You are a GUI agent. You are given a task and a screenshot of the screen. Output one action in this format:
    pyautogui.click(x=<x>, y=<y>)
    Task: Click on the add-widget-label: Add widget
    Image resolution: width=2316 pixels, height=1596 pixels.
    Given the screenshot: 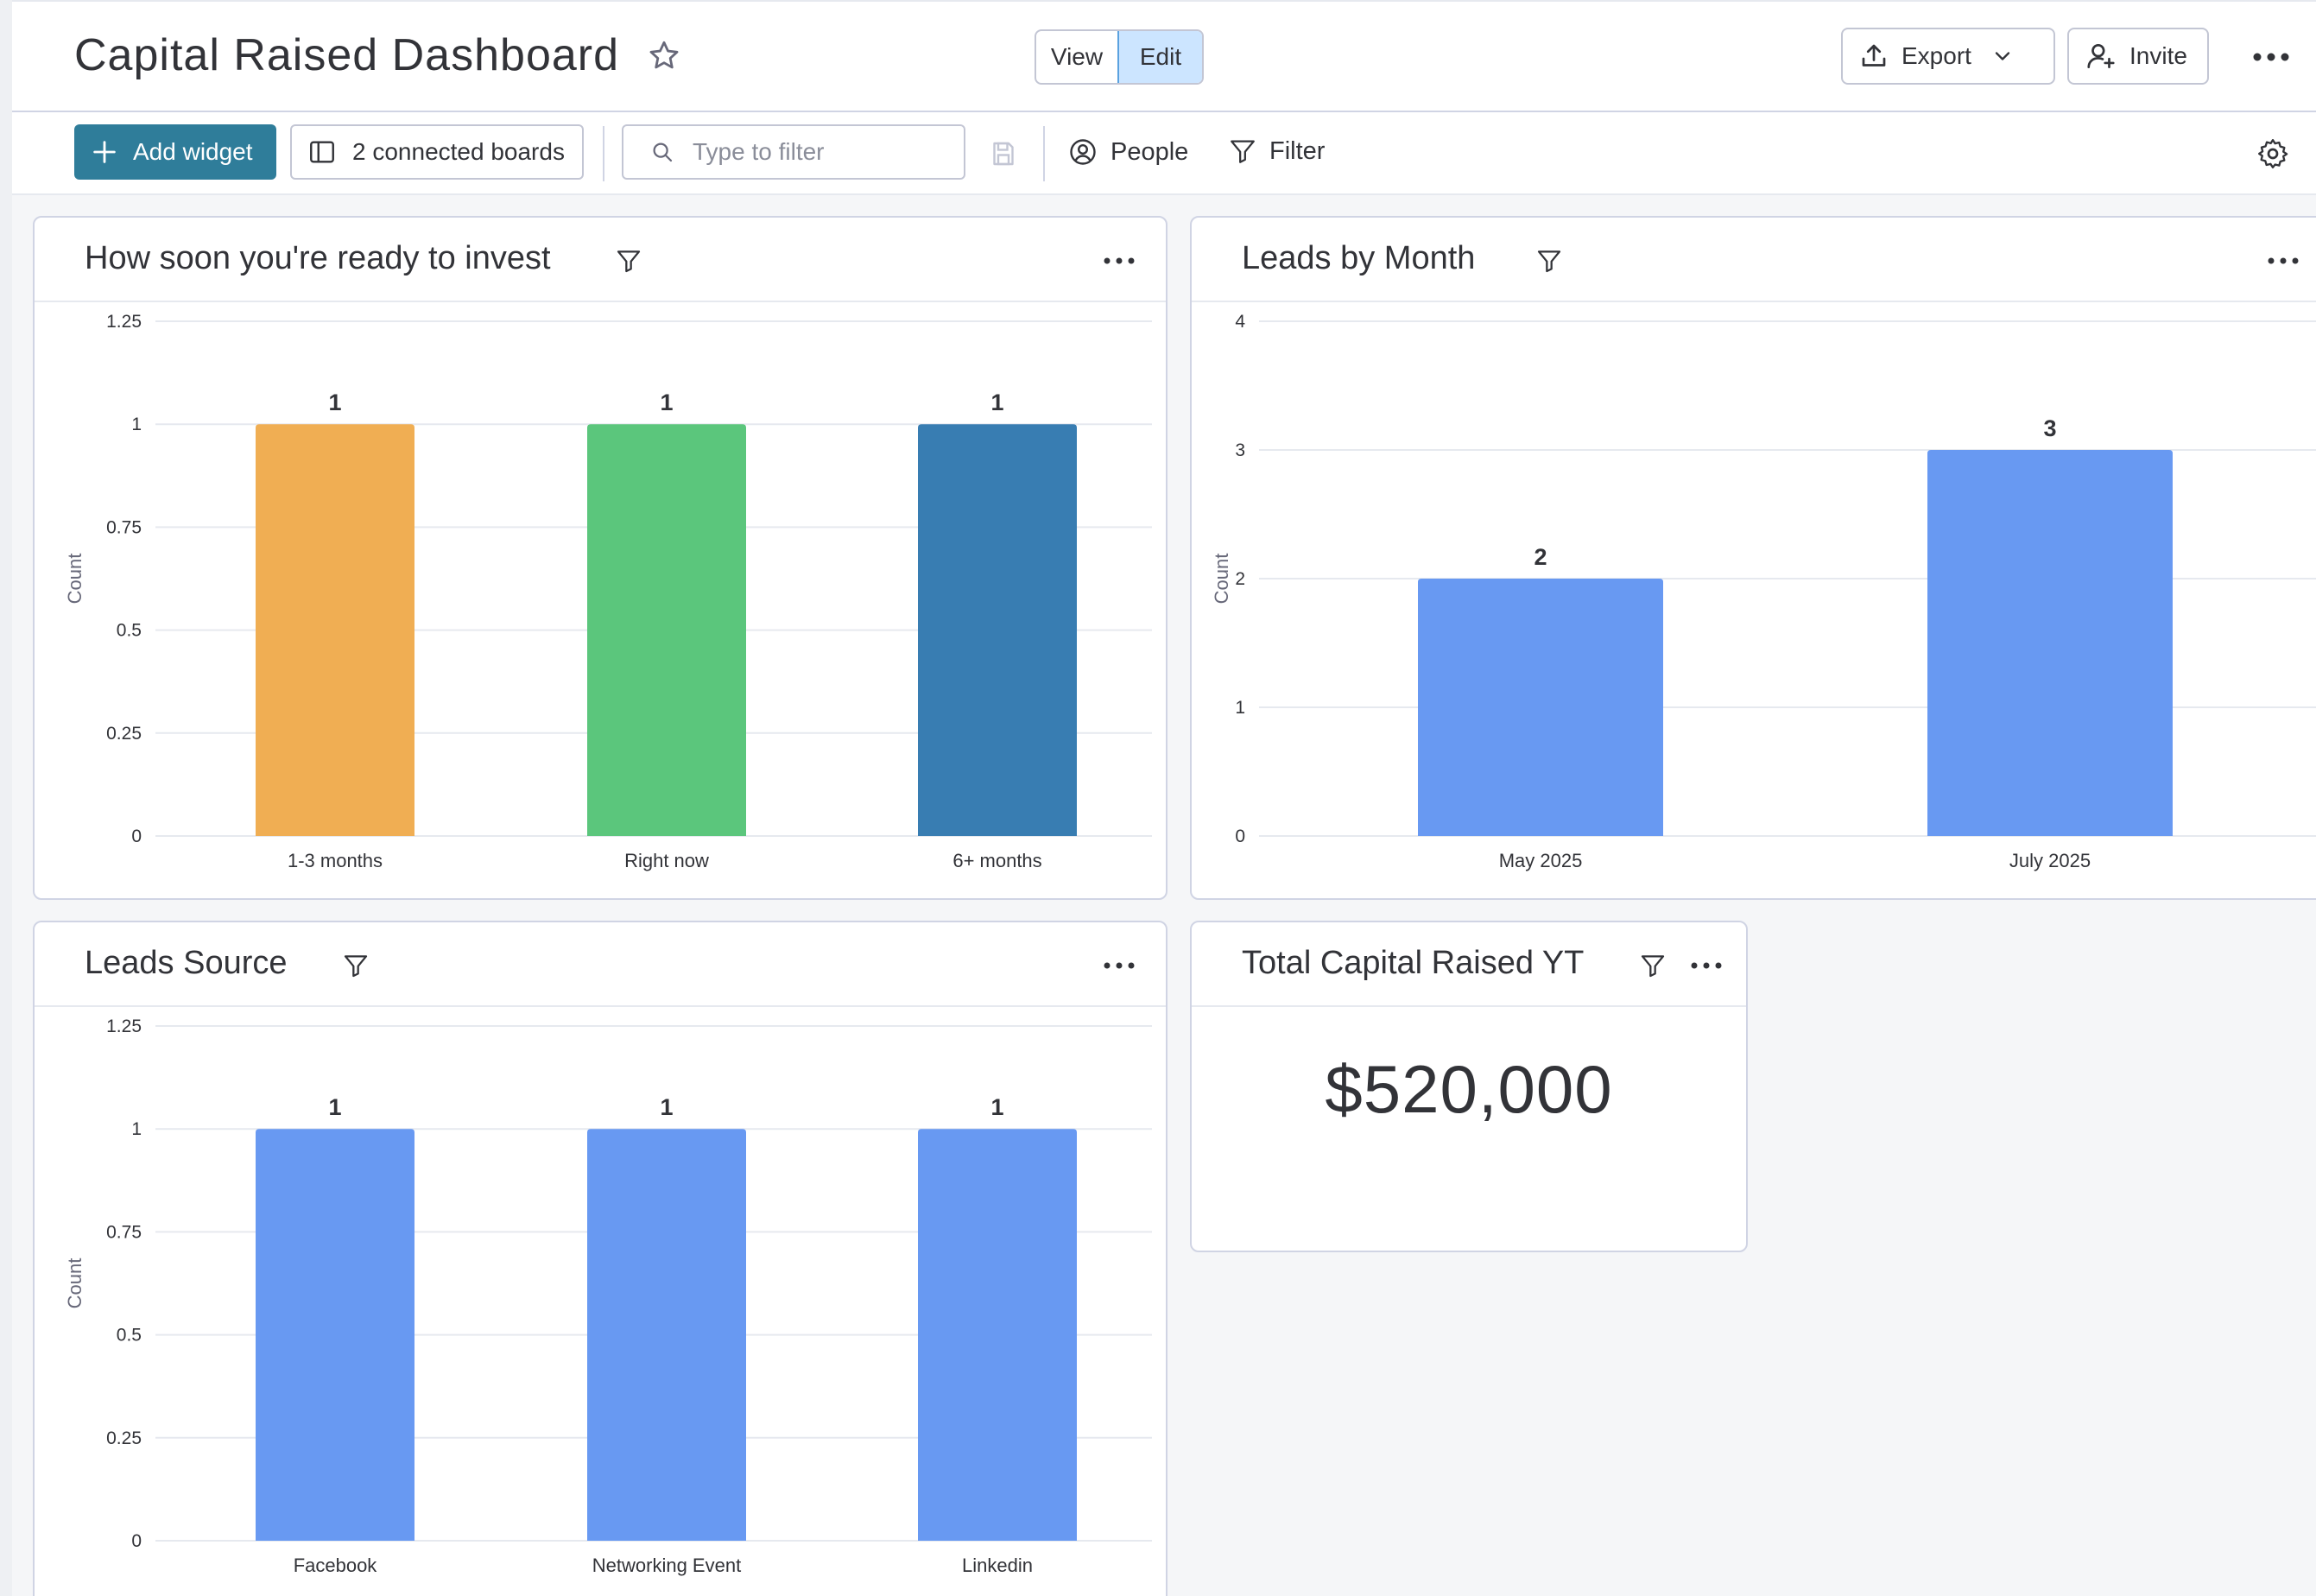 What is the action you would take?
    pyautogui.click(x=193, y=151)
    